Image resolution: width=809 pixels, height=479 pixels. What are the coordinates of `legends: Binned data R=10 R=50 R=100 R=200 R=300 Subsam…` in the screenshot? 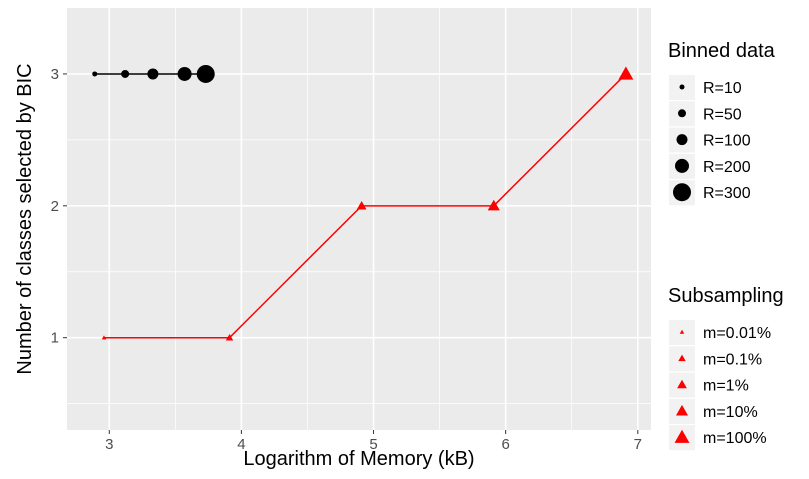 It's located at (726, 245).